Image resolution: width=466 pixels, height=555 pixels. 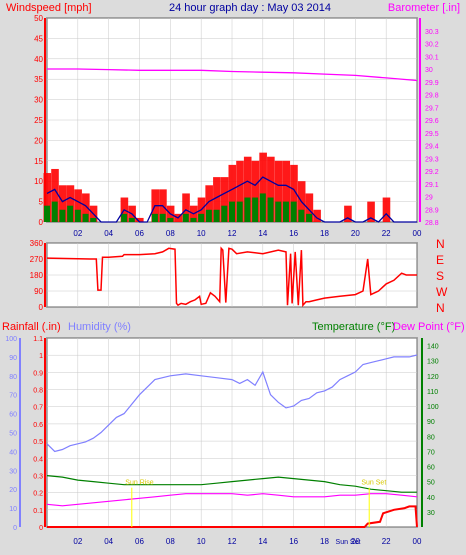 What do you see at coordinates (232, 516) in the screenshot?
I see `rainfall-line` at bounding box center [232, 516].